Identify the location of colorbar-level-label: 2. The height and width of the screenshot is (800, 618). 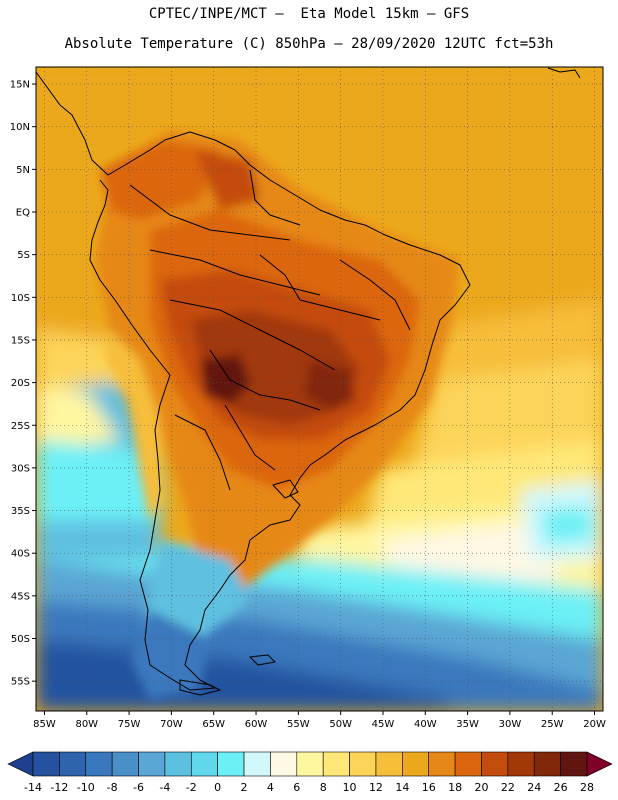
(244, 787).